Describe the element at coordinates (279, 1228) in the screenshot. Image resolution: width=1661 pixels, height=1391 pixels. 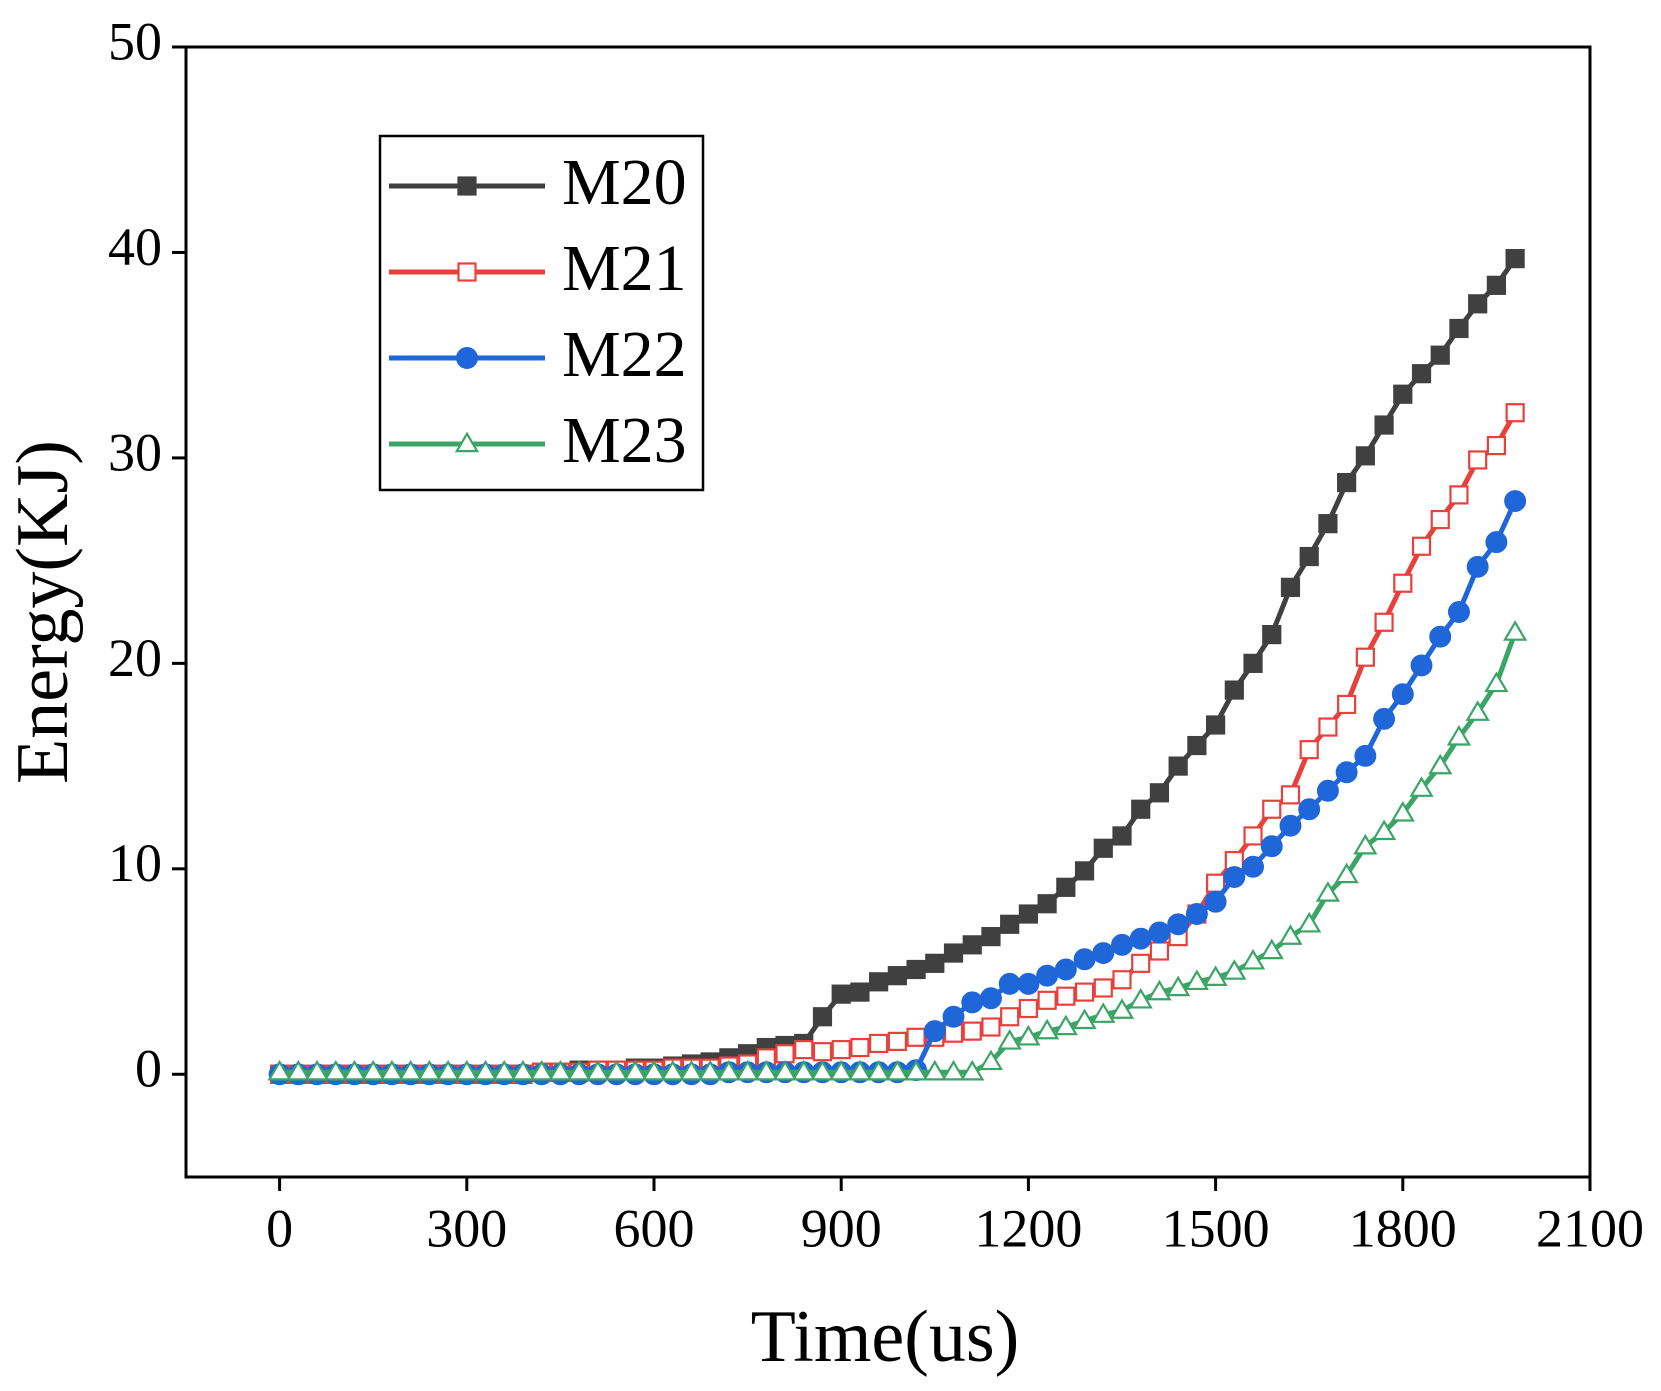
I see `x-tick-label: 0` at that location.